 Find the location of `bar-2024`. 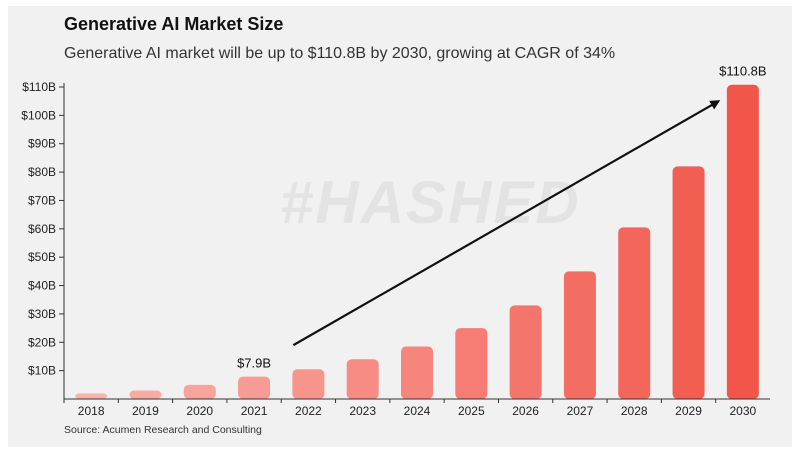

bar-2024 is located at coordinates (417, 372).